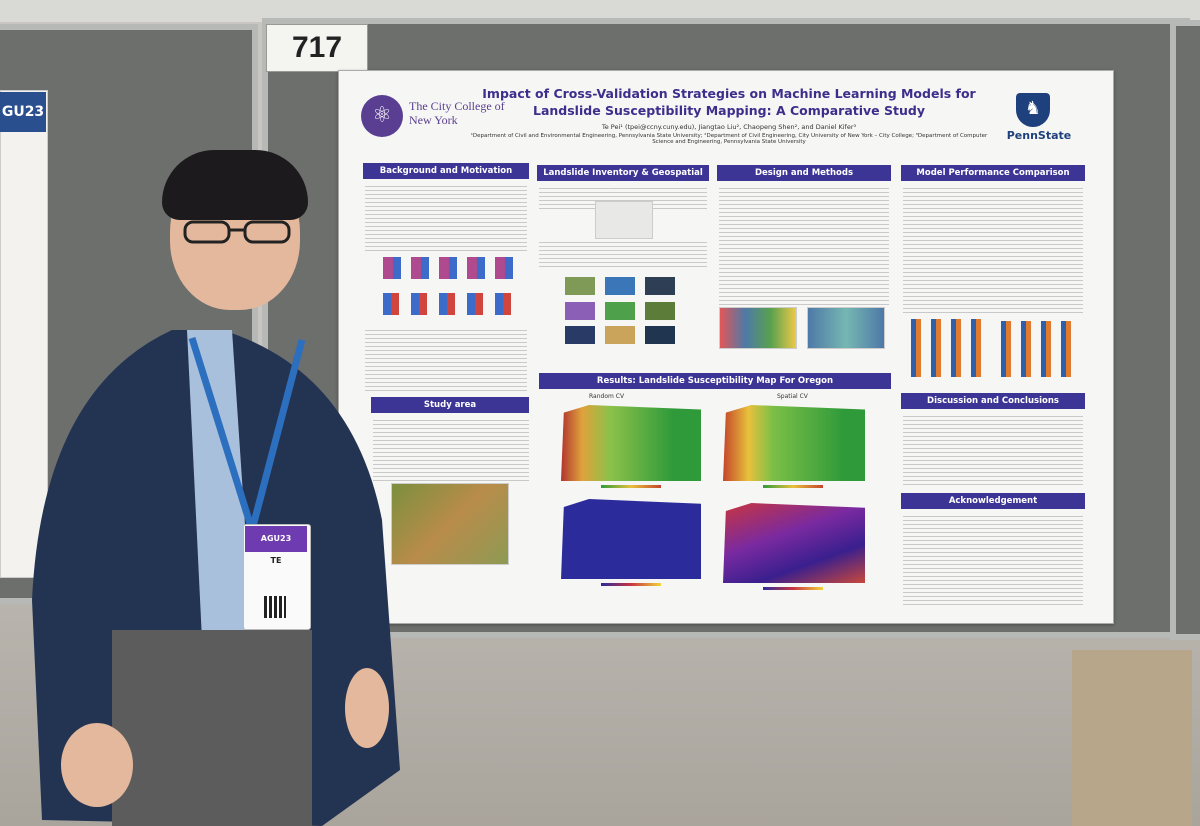  I want to click on section-performance-header: Model Performance Comparison, so click(993, 173).